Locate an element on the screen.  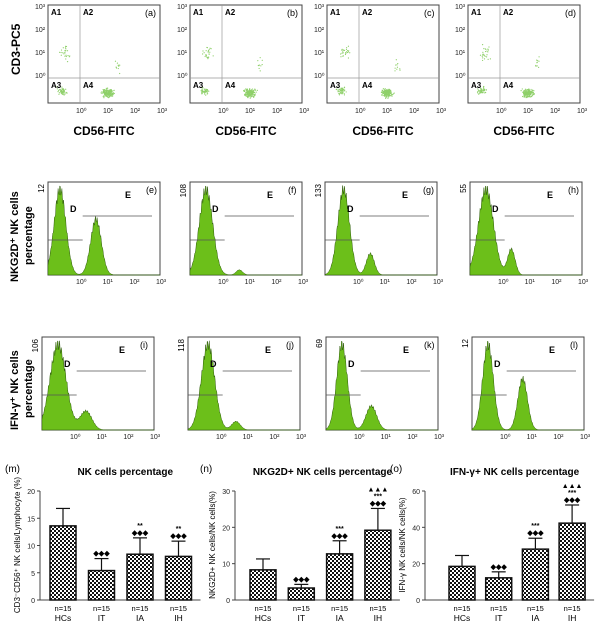
panel-label: (j) is located at coordinates (290, 345).